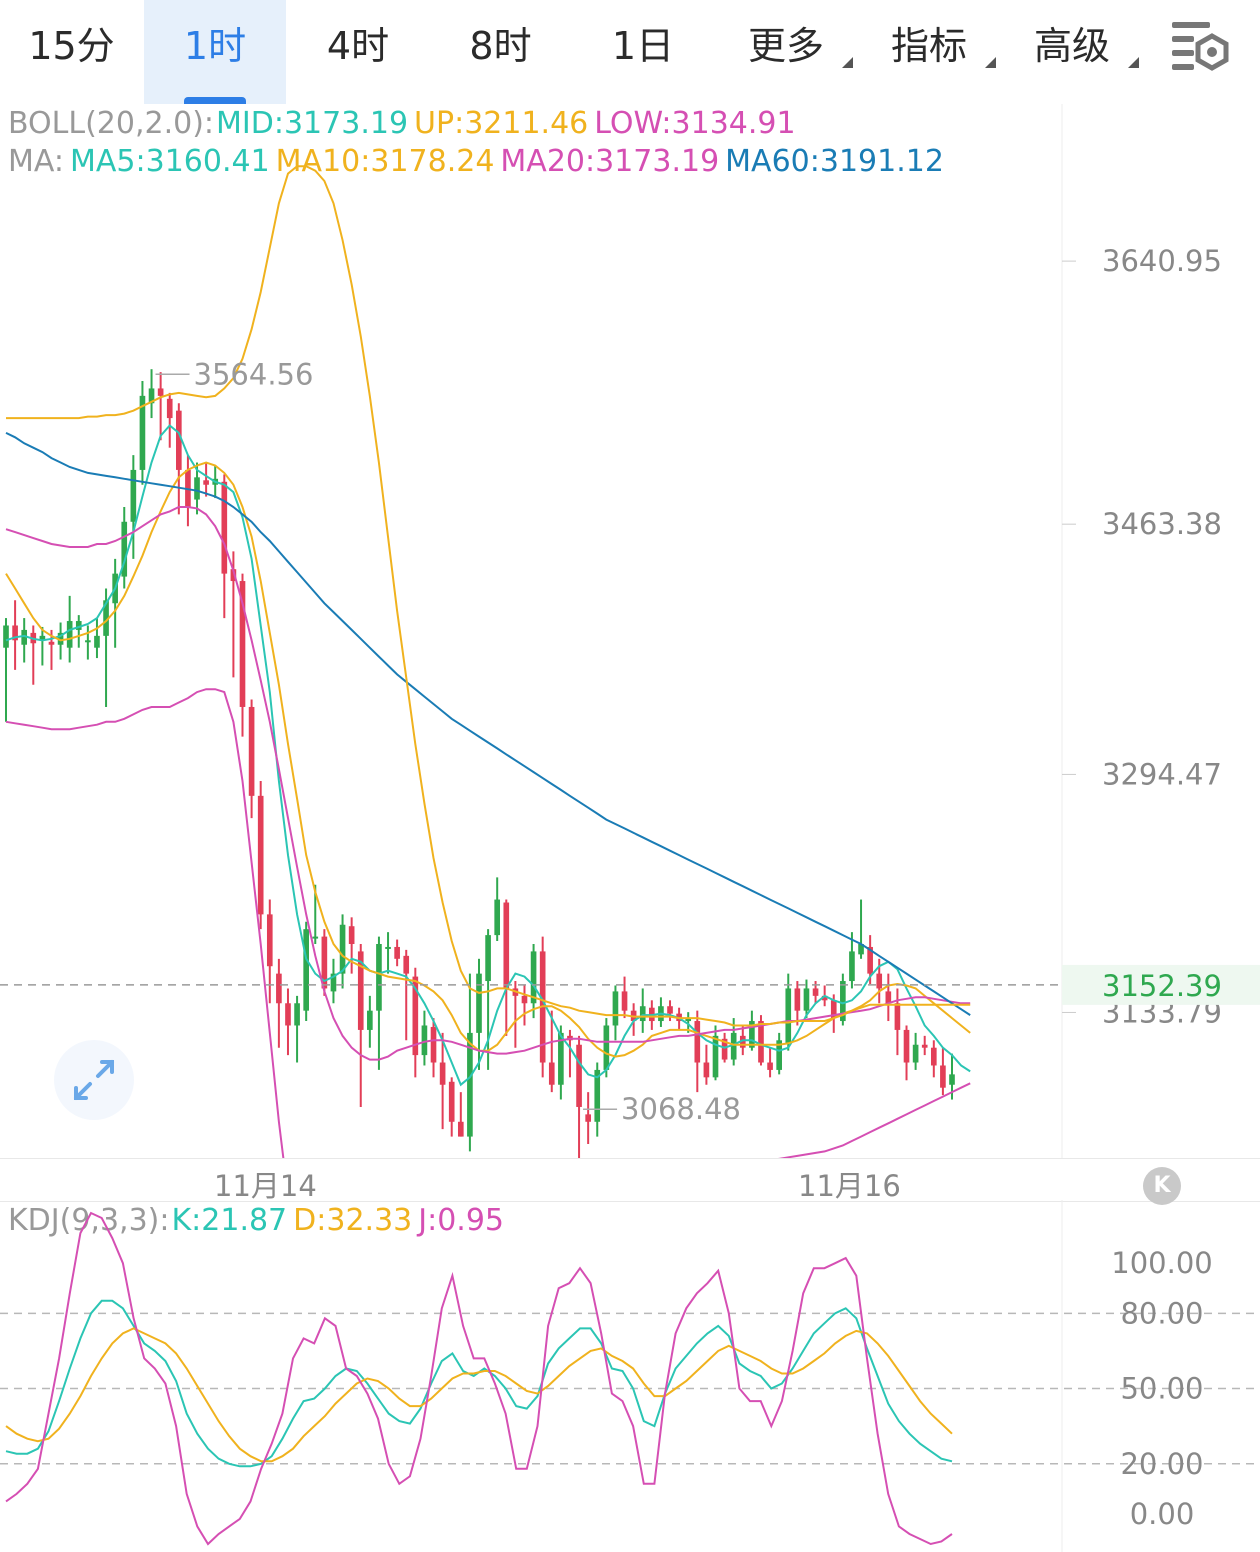 The width and height of the screenshot is (1260, 1552). Describe the element at coordinates (630, 1180) in the screenshot. I see `date-axis: 11月14 11月16` at that location.